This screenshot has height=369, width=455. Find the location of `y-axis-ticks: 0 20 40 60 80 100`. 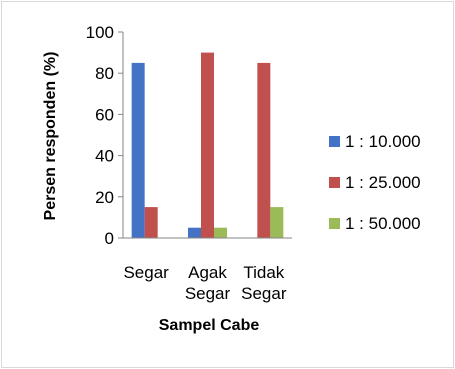

y-axis-ticks: 0 20 40 60 80 100 is located at coordinates (104, 135).